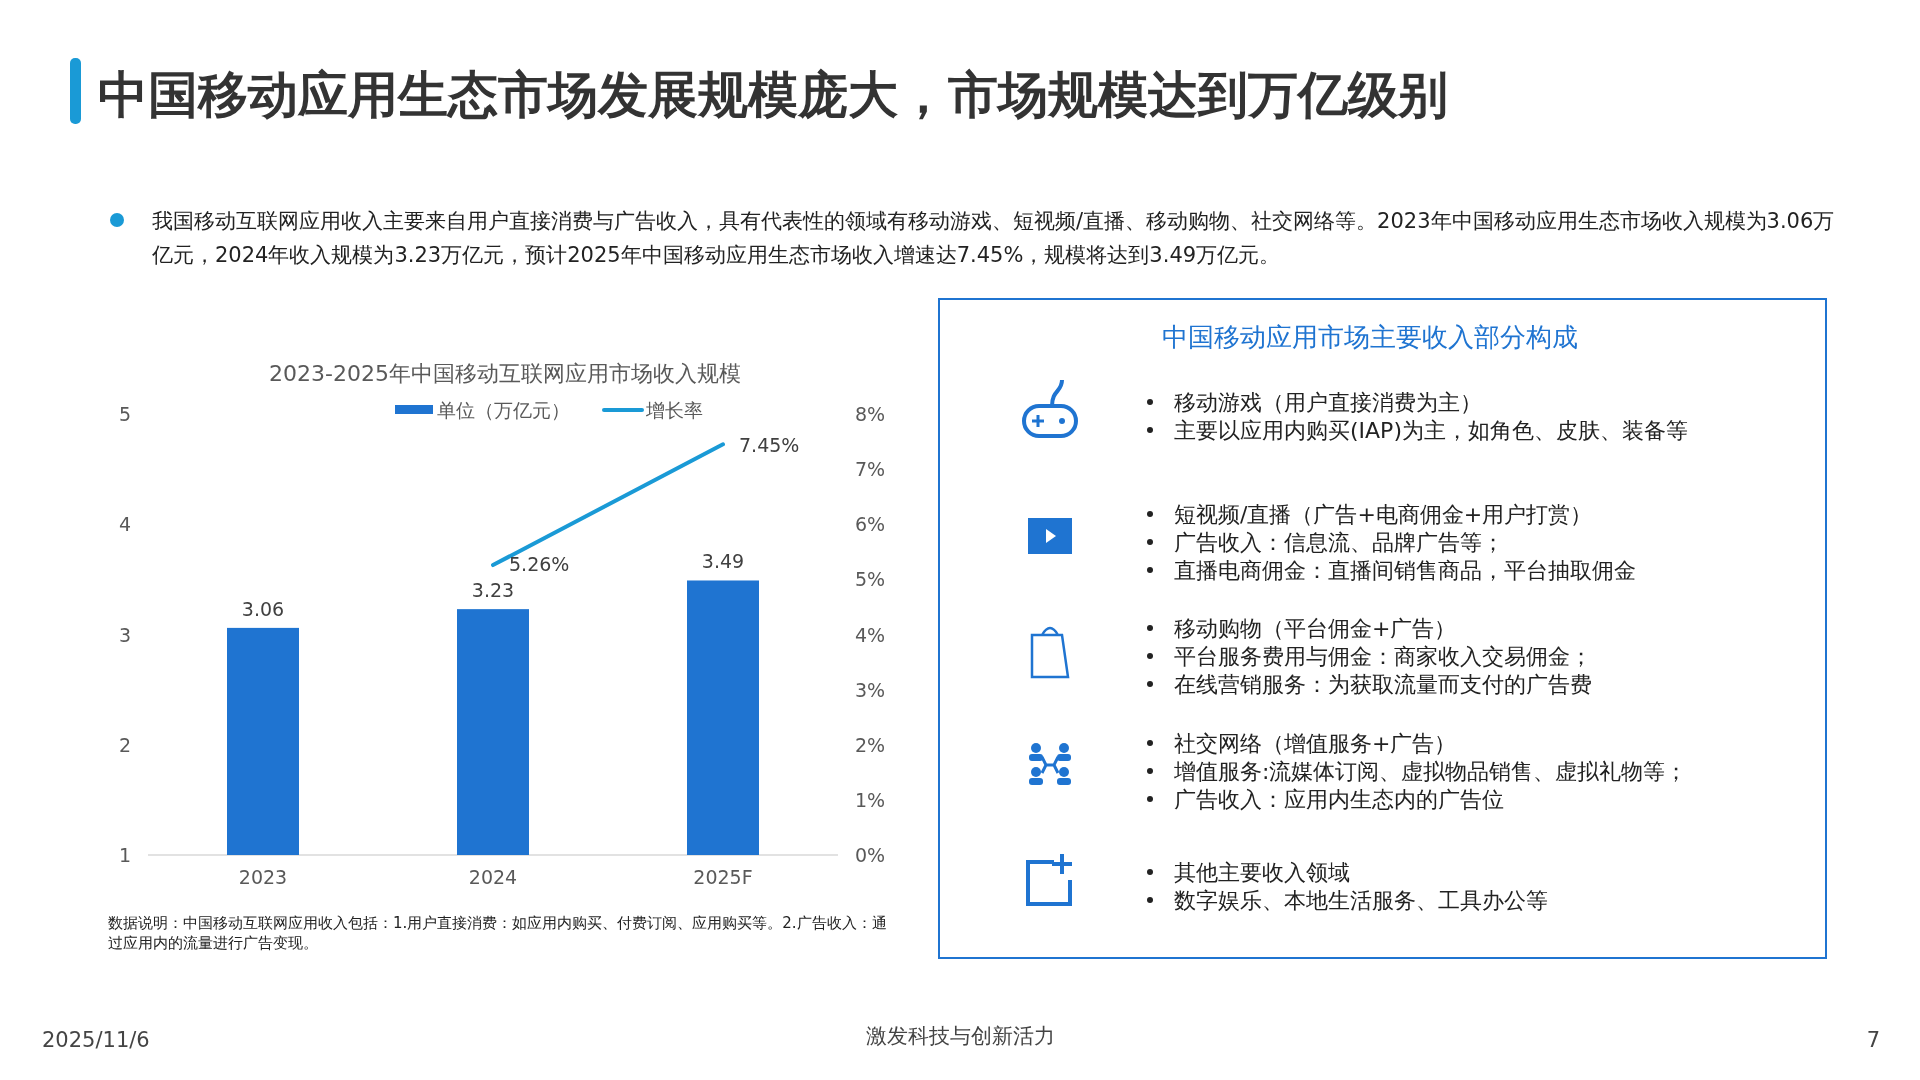 This screenshot has height=1080, width=1920. What do you see at coordinates (870, 855) in the screenshot?
I see `y2-tick-label: 0%` at bounding box center [870, 855].